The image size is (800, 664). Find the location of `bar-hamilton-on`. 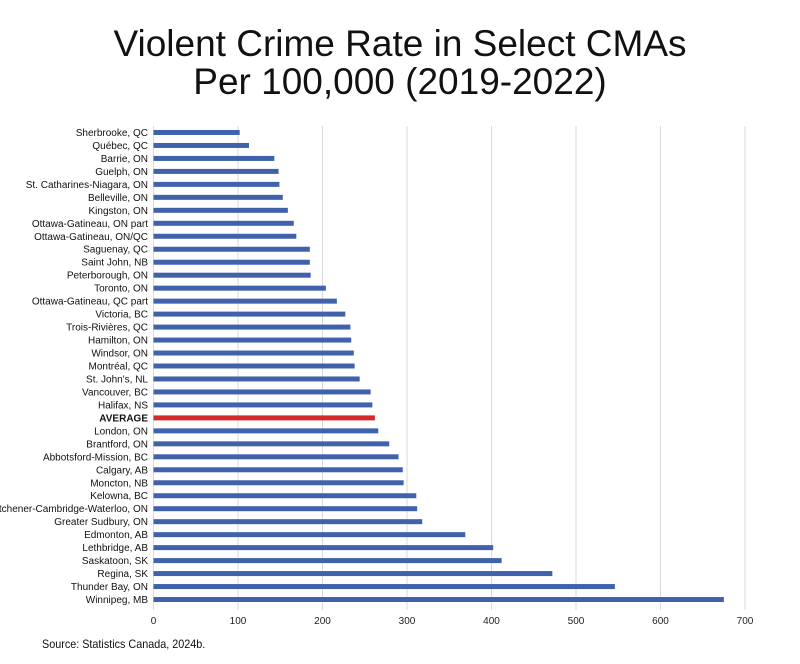

bar-hamilton-on is located at coordinates (252, 340).